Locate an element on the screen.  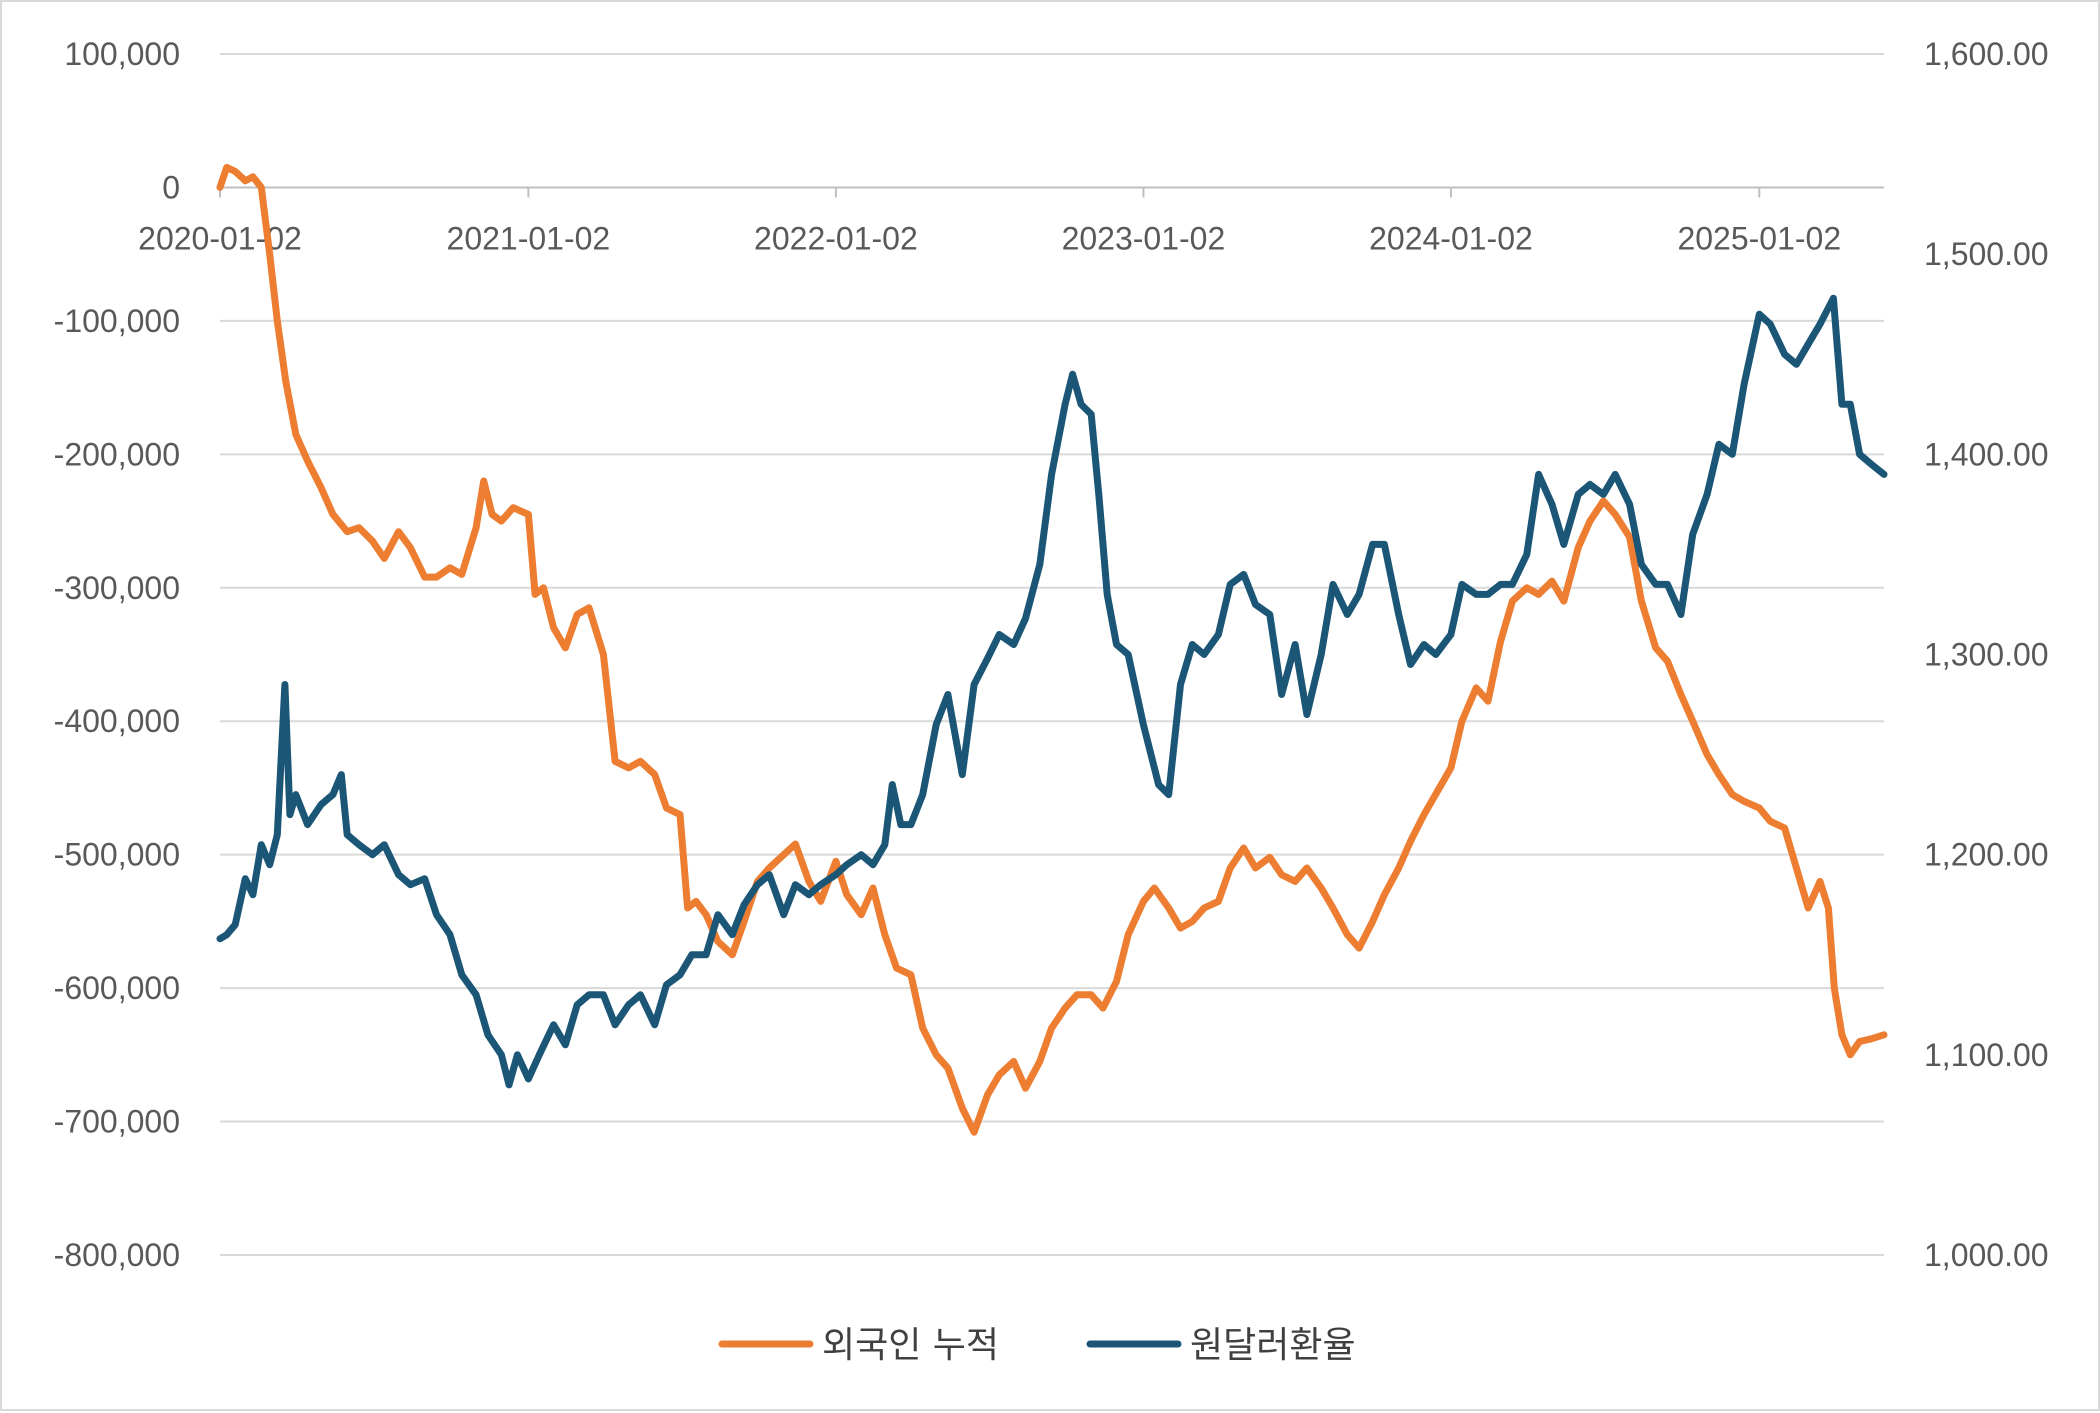
right-y-tick-label: 1,000.00 is located at coordinates (1986, 1255).